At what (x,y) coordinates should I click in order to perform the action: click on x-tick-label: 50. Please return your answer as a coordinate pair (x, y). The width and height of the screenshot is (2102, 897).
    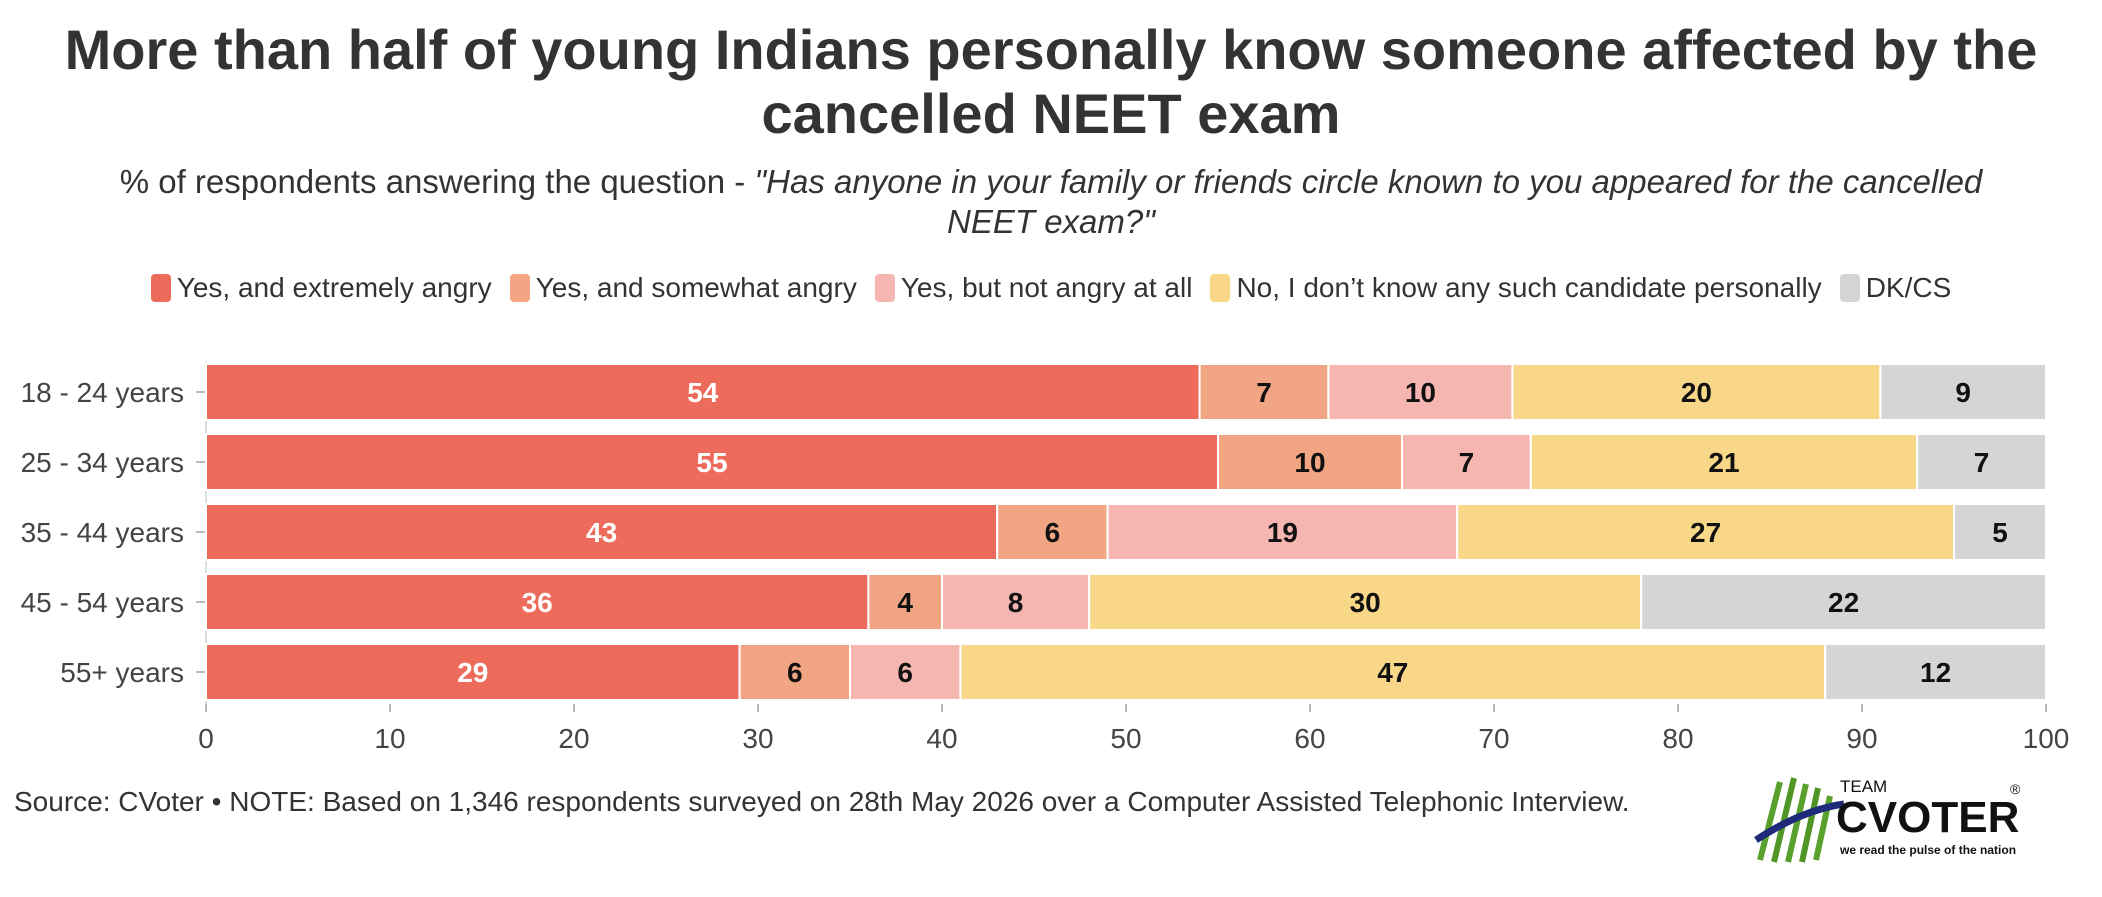
    Looking at the image, I should click on (1125, 738).